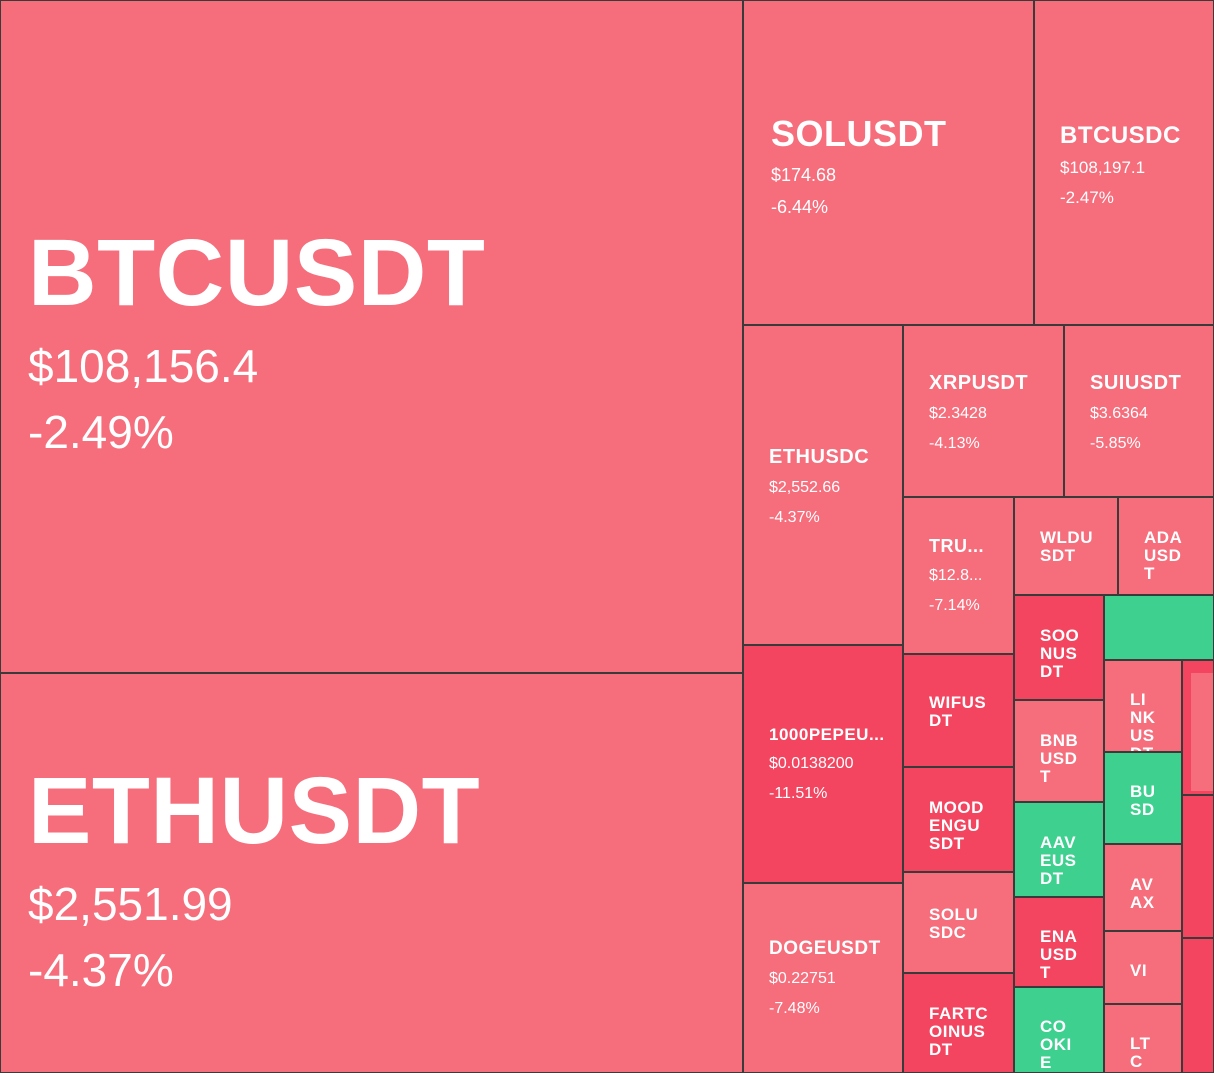 The image size is (1214, 1073). I want to click on tile: VI, so click(1143, 967).